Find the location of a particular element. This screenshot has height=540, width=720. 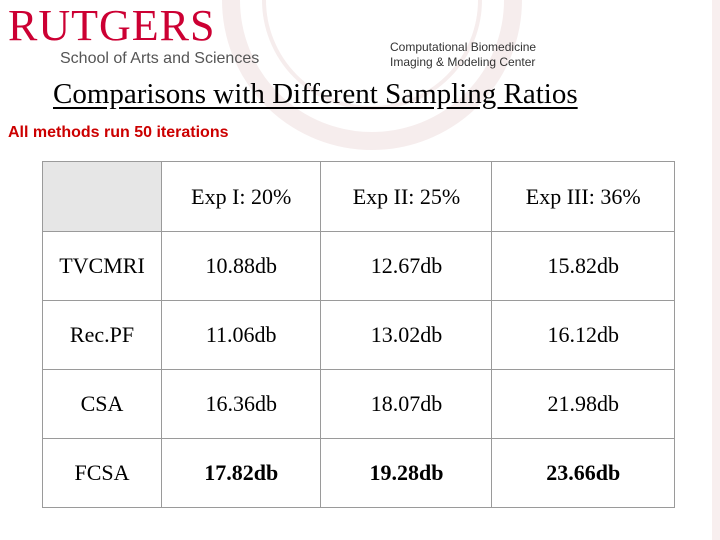

header-exp1: Exp I: 20% is located at coordinates (241, 196).